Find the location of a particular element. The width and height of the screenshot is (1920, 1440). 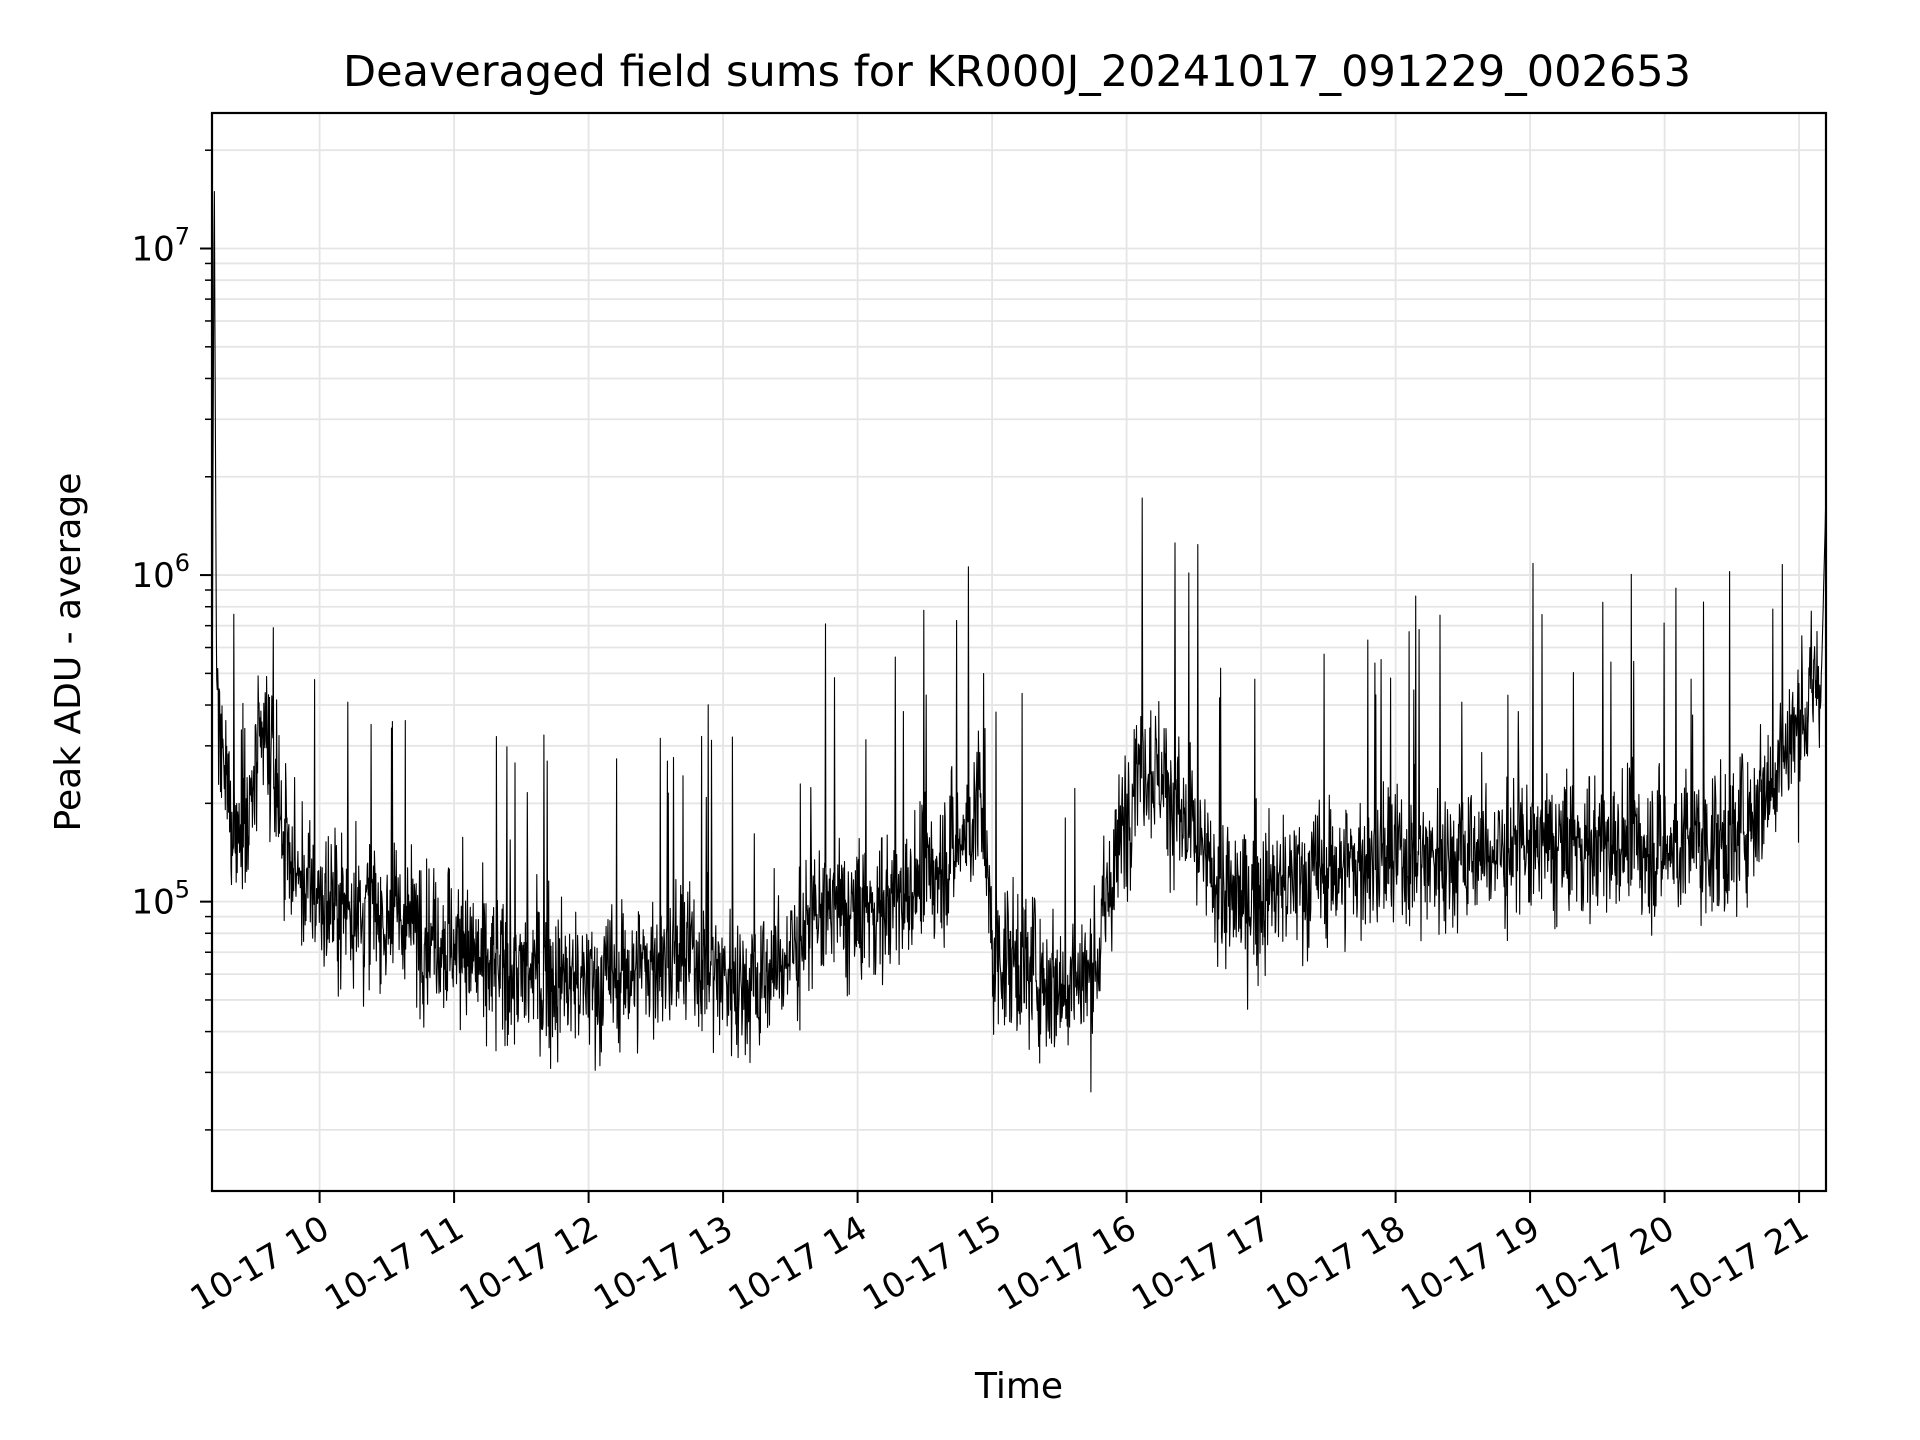

x-tick-label: 10-17 20 is located at coordinates (1605, 1263).